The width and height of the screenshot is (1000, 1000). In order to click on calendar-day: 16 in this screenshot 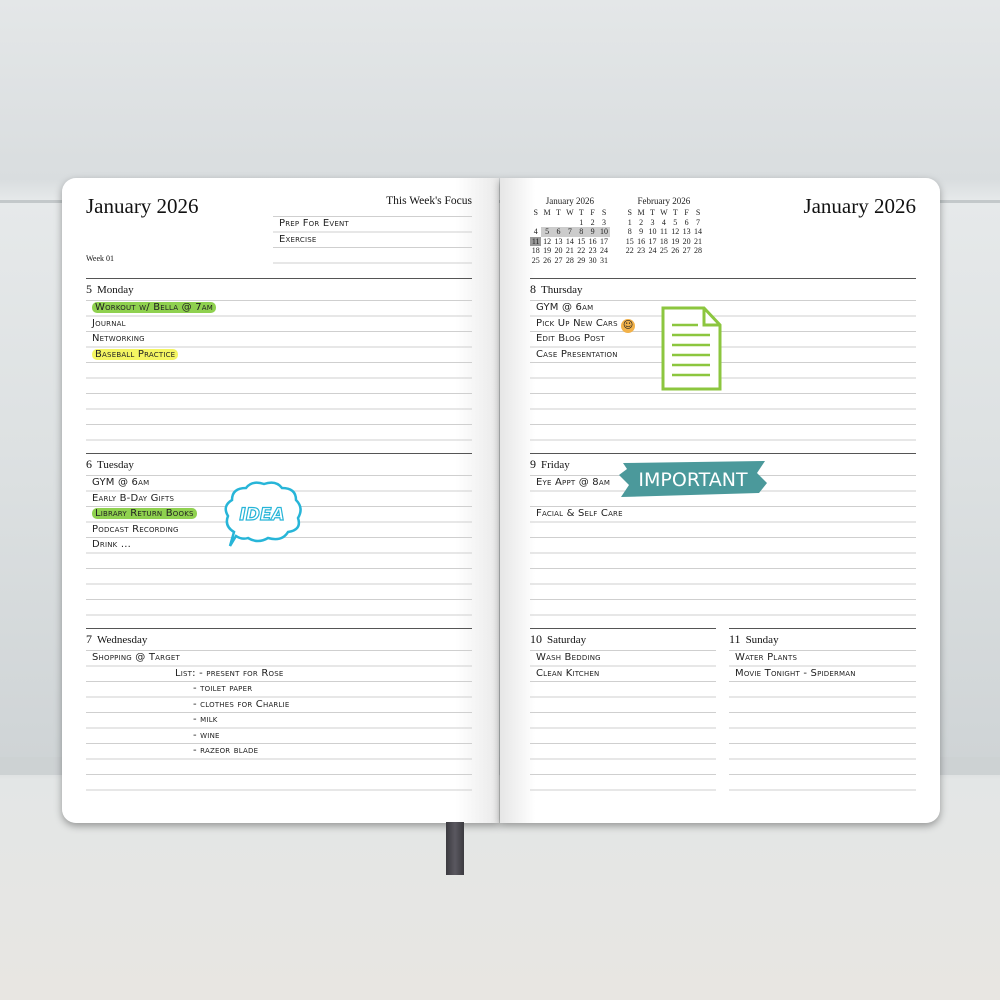, I will do `click(641, 241)`.